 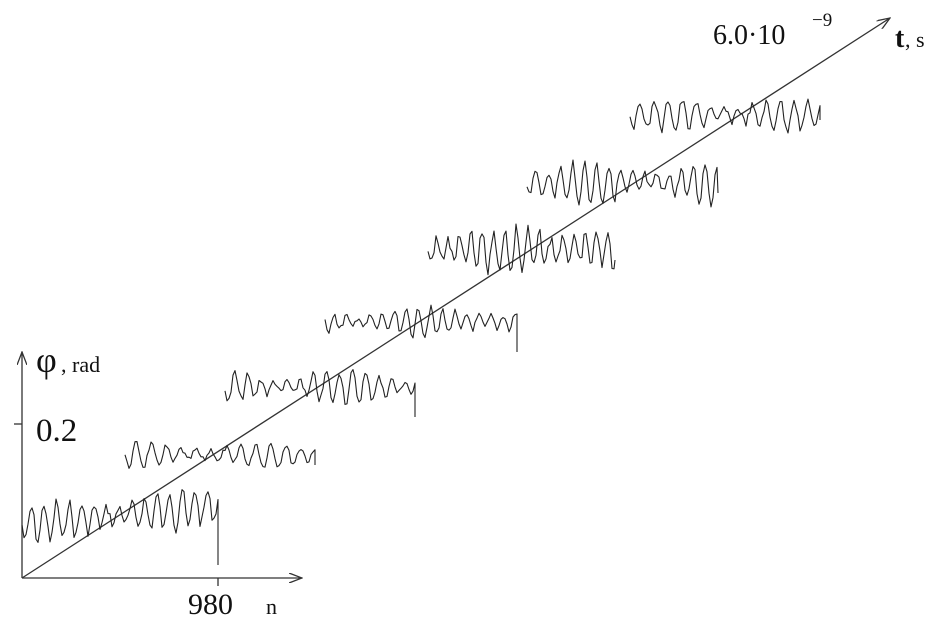 What do you see at coordinates (822, 20) in the screenshot?
I see `t-tick-exponent: −9` at bounding box center [822, 20].